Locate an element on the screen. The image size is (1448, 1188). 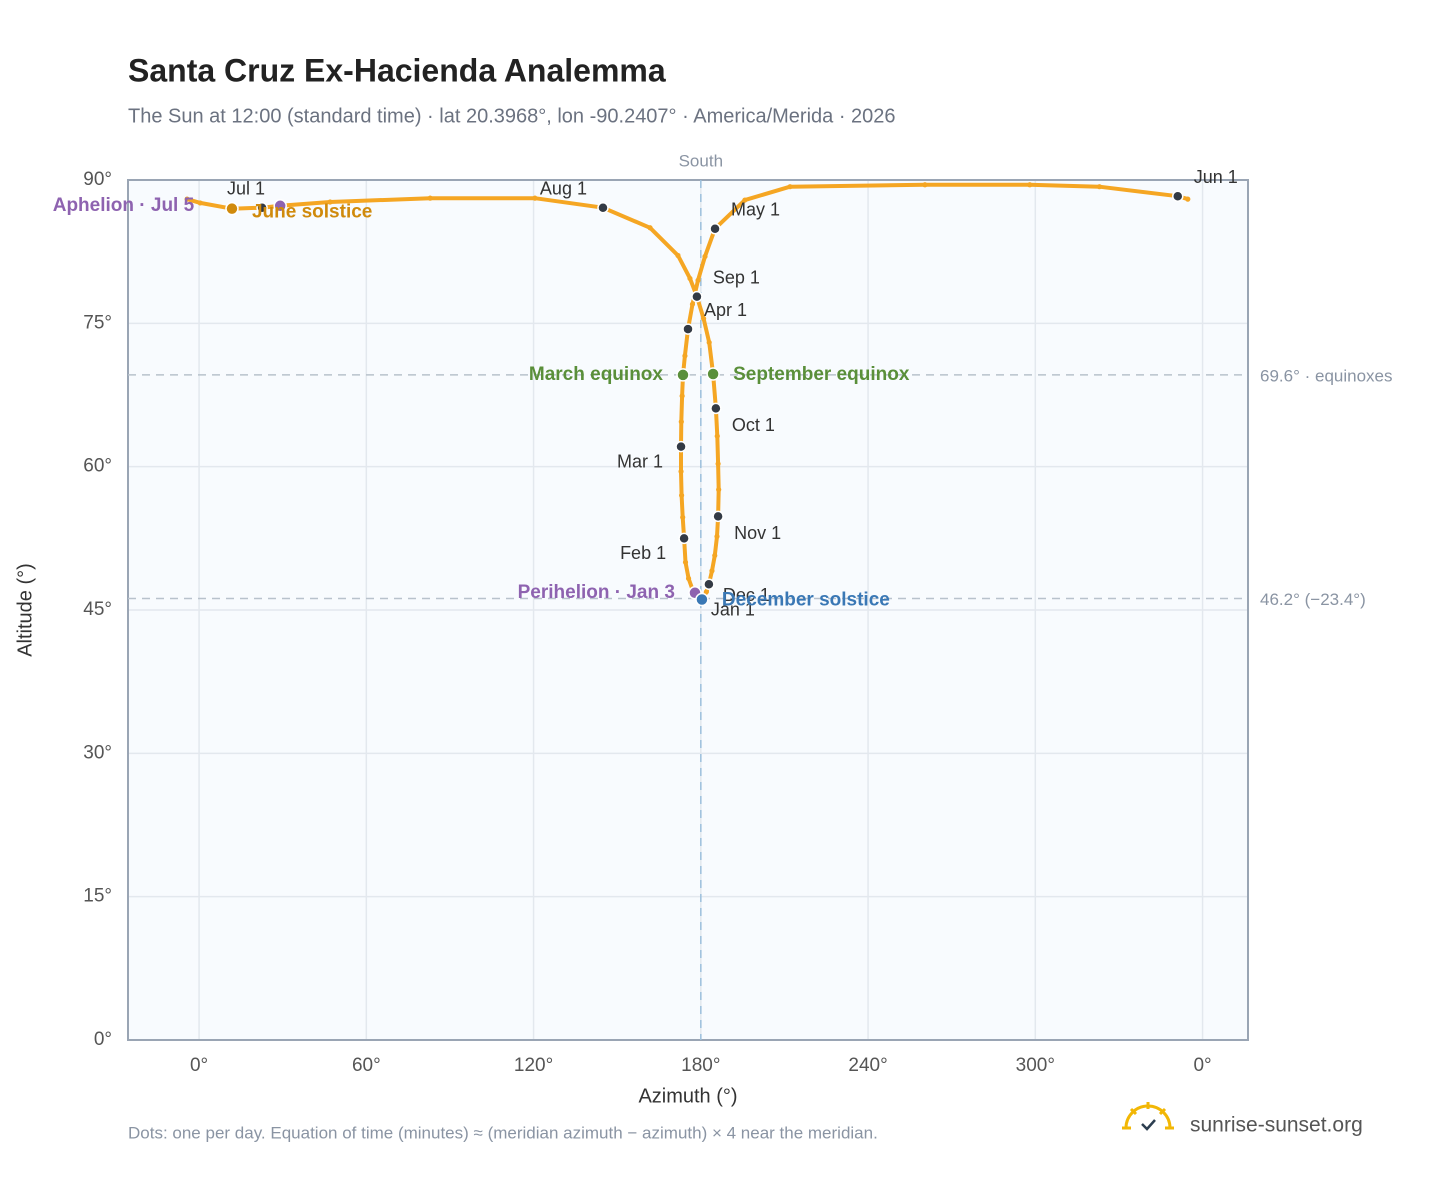
month-label: Mar 1 is located at coordinates (640, 461).